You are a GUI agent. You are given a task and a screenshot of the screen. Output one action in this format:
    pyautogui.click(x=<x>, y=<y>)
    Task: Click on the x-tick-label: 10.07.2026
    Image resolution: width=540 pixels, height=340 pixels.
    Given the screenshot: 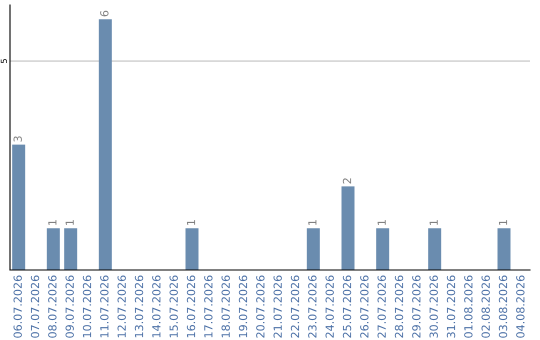 What is the action you would take?
    pyautogui.click(x=87, y=307)
    